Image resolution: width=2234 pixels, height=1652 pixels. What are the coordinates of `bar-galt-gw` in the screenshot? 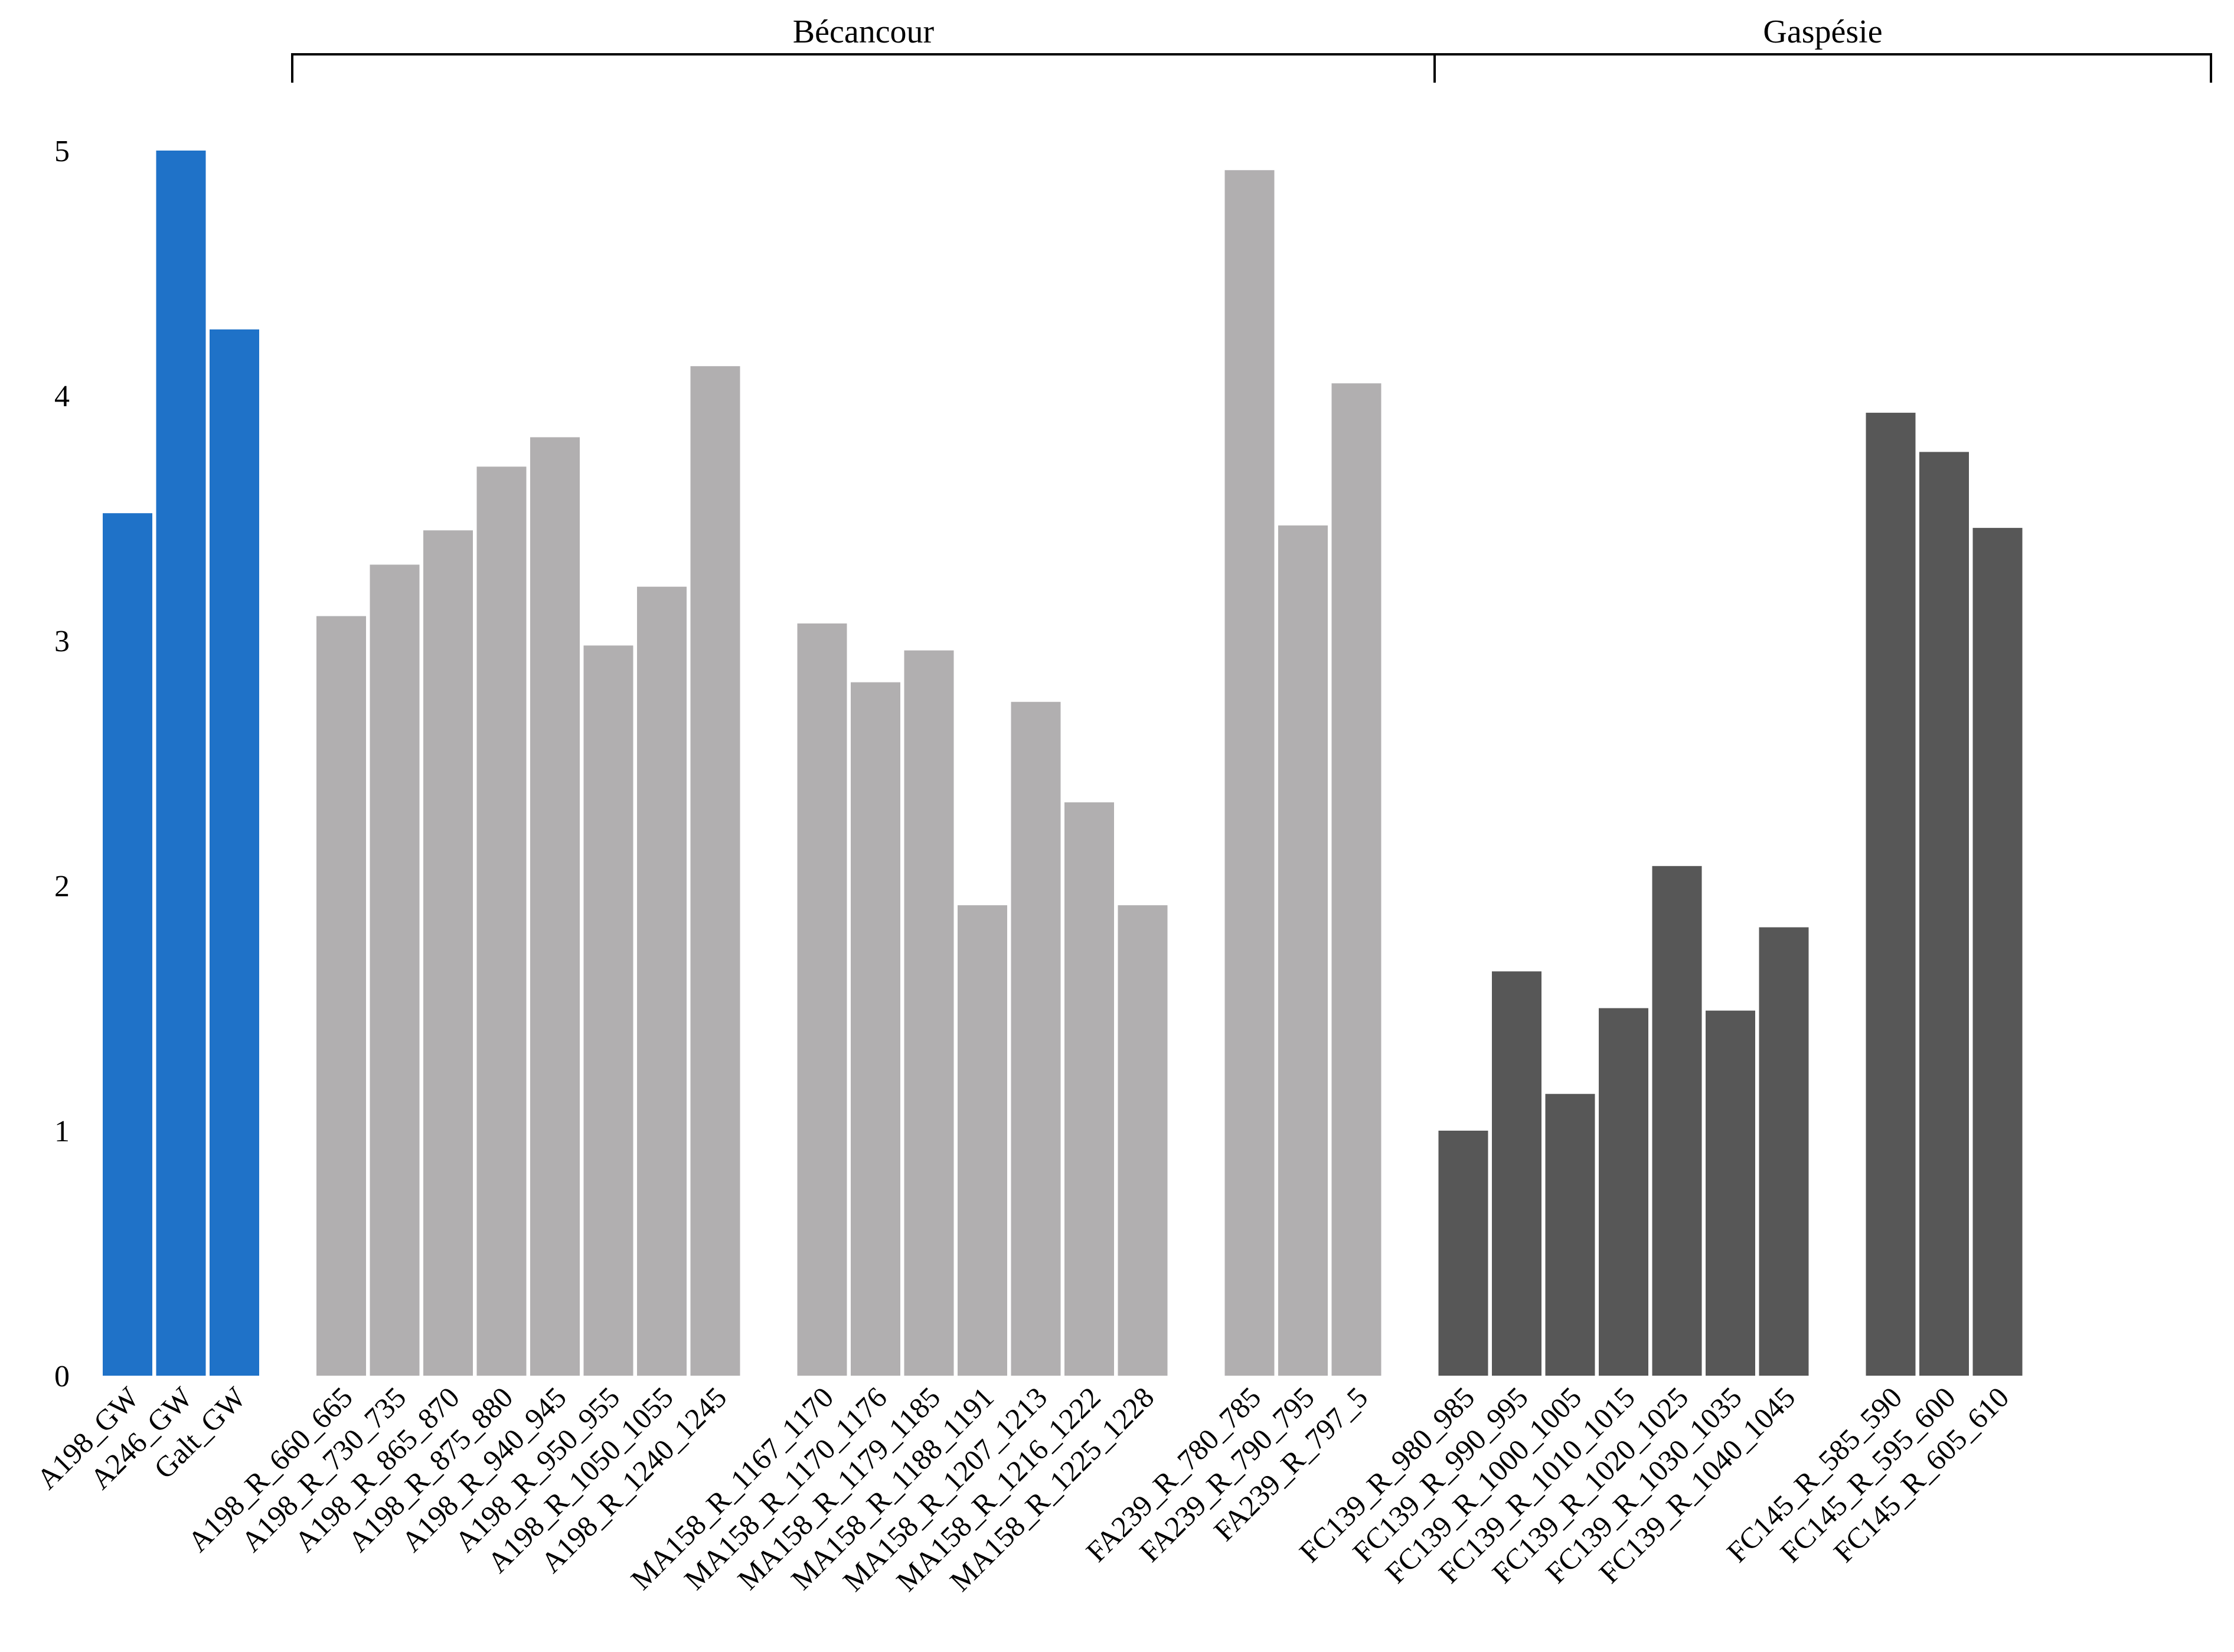 It's located at (234, 852).